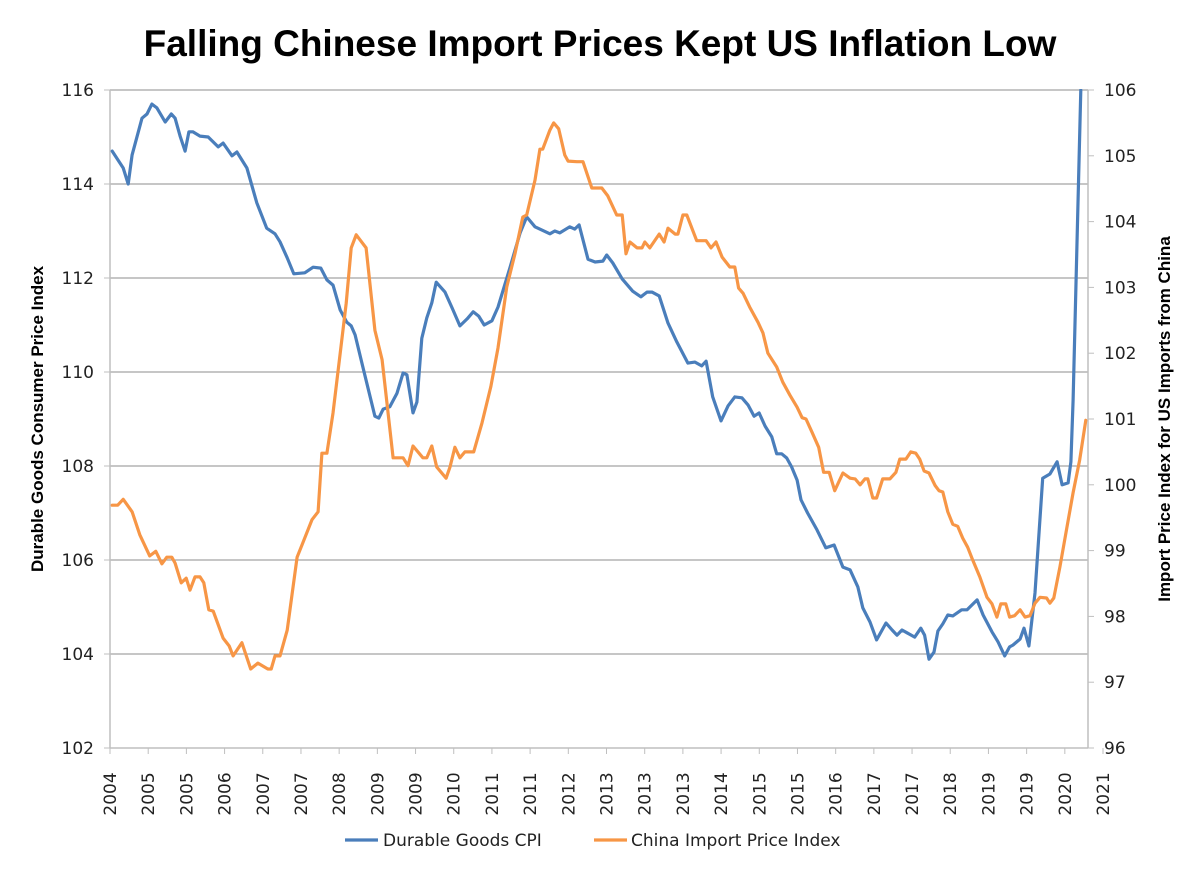 The image size is (1200, 870). What do you see at coordinates (1120, 420) in the screenshot?
I see `y-right-tick-label: 101` at bounding box center [1120, 420].